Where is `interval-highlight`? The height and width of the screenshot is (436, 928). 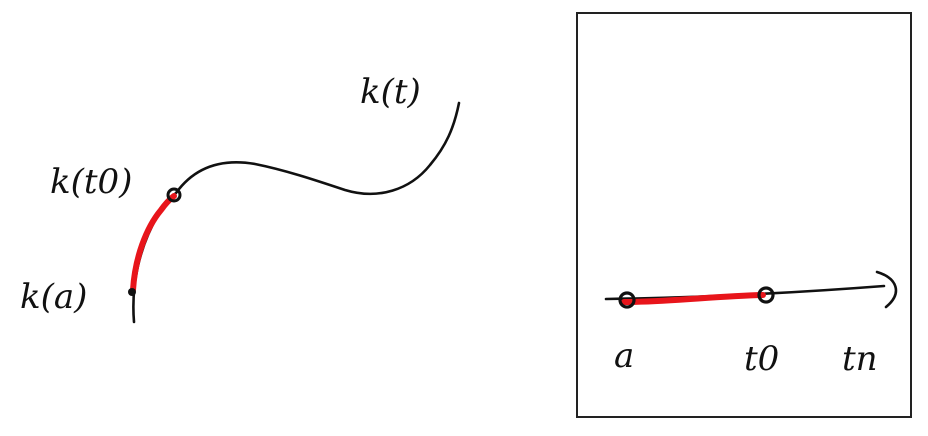
interval-highlight is located at coordinates (693, 298).